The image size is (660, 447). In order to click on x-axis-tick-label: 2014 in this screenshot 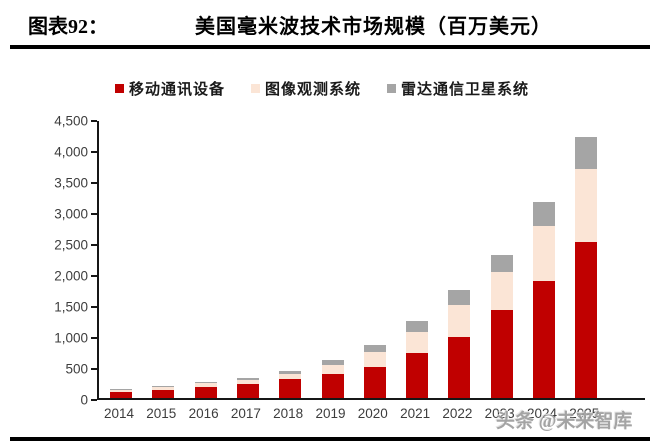, I will do `click(119, 413)`.